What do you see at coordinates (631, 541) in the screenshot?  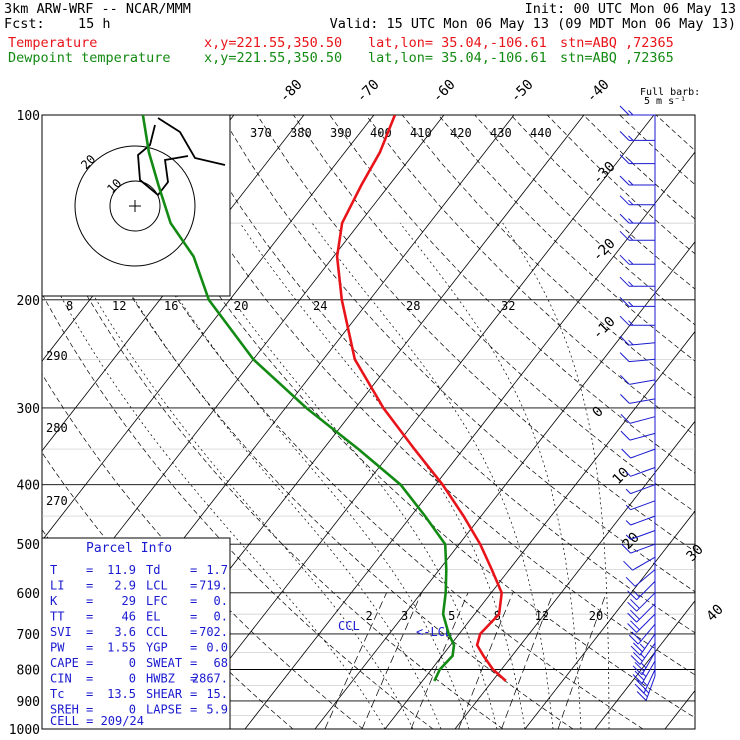 I see `temperature-tick-label: 20` at bounding box center [631, 541].